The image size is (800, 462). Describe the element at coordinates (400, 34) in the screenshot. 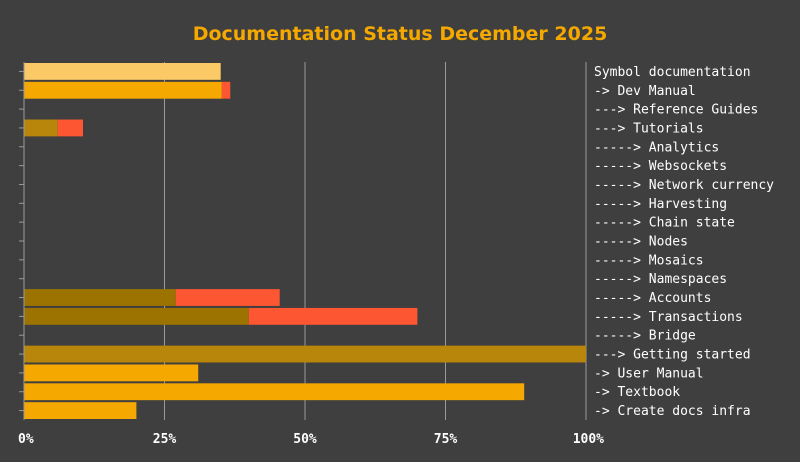

I see `chart-title: Documentation Status December 2025` at that location.